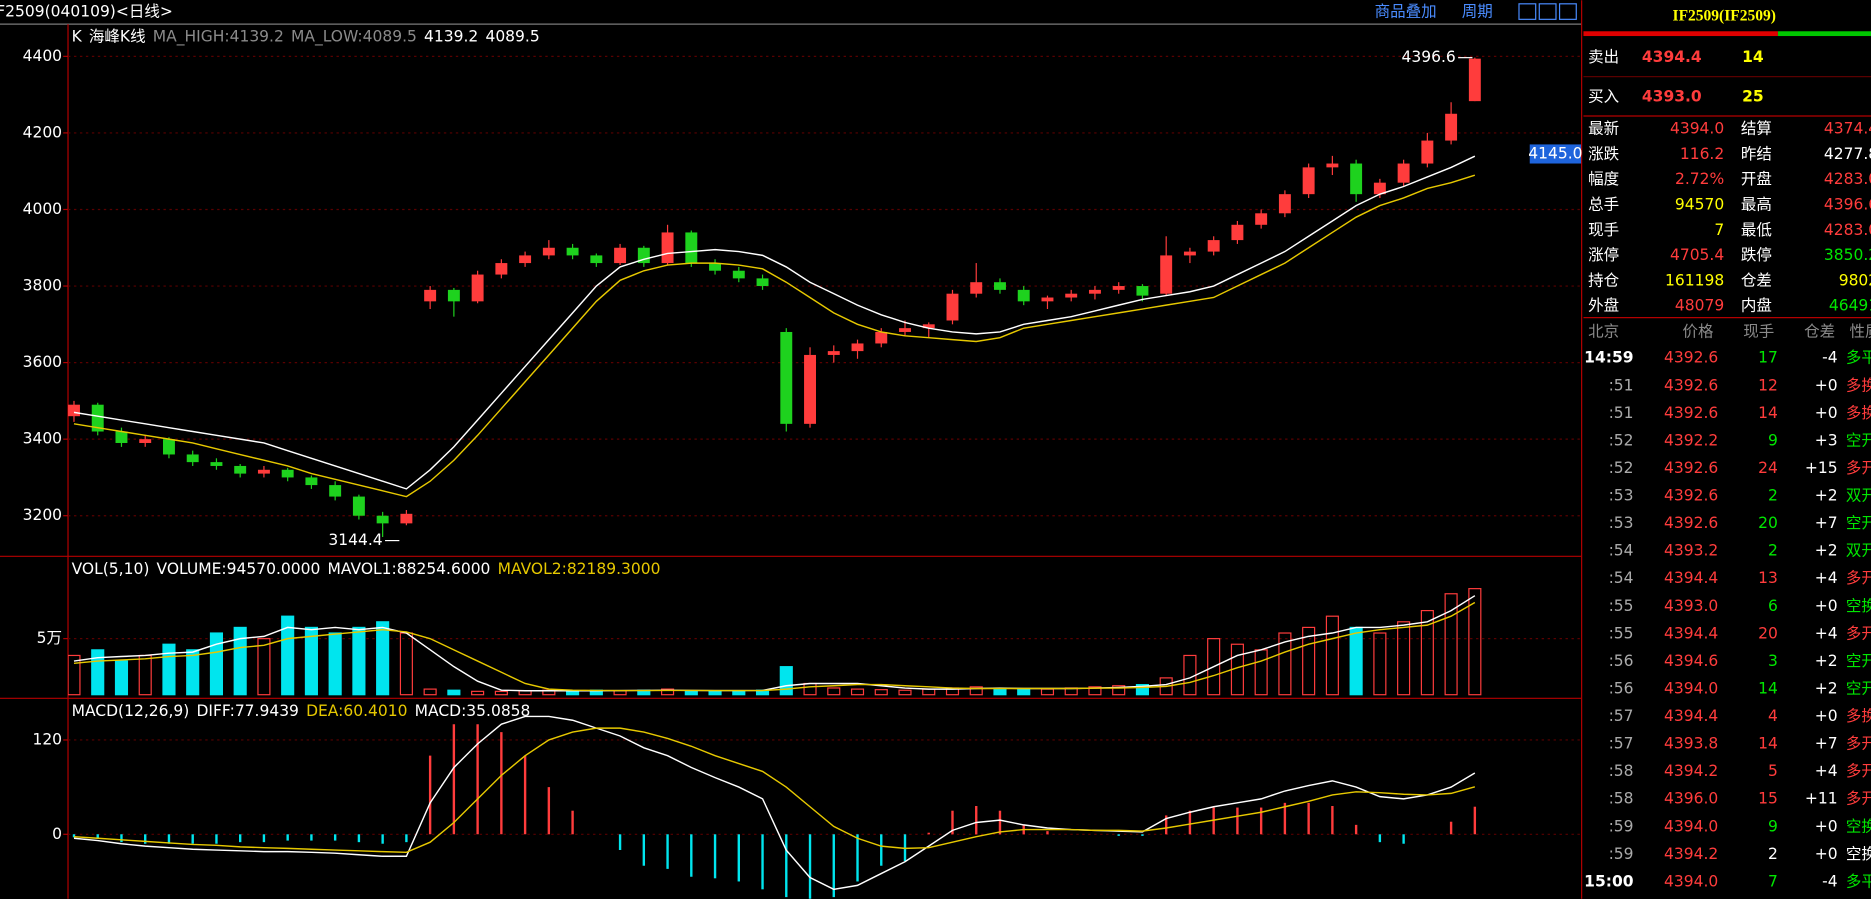  What do you see at coordinates (239, 569) in the screenshot?
I see `legend-entry: VOLUME:94570.0000` at bounding box center [239, 569].